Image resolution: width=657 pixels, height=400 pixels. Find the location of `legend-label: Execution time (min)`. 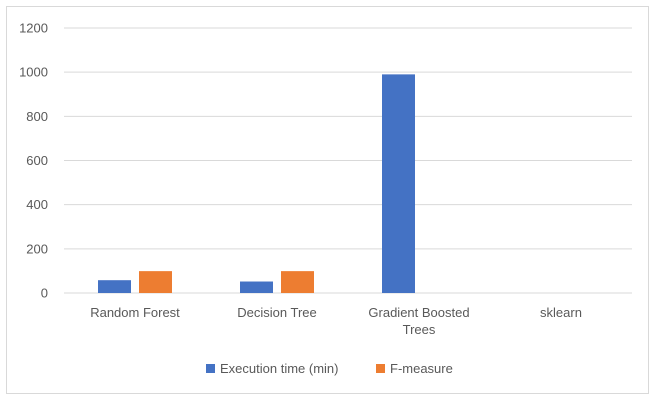

legend-label: Execution time (min) is located at coordinates (279, 368).